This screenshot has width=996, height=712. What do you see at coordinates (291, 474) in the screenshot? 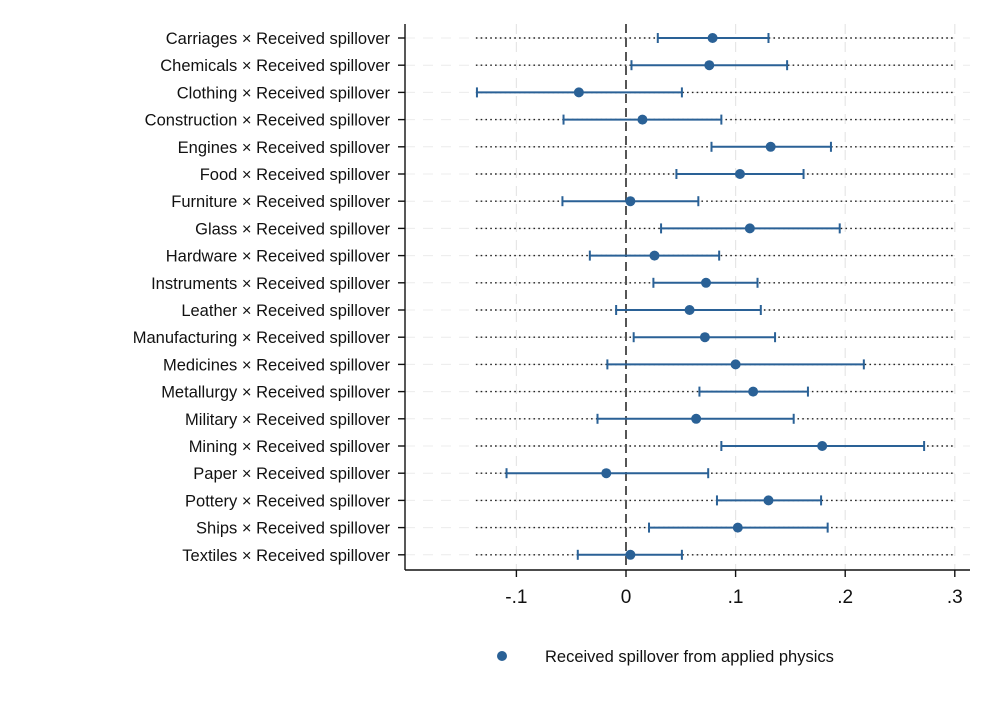
I see `category-label: Paper × Received spillover` at bounding box center [291, 474].